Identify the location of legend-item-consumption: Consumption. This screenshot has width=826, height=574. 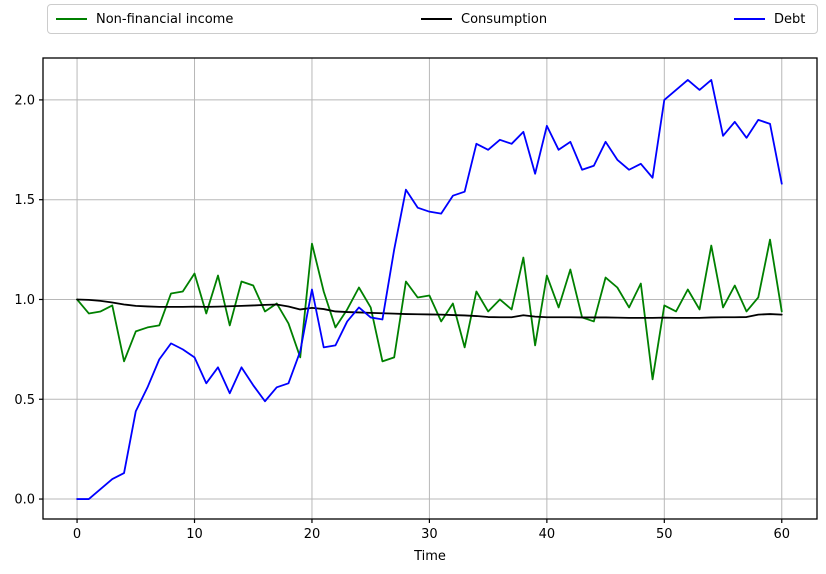
(484, 19).